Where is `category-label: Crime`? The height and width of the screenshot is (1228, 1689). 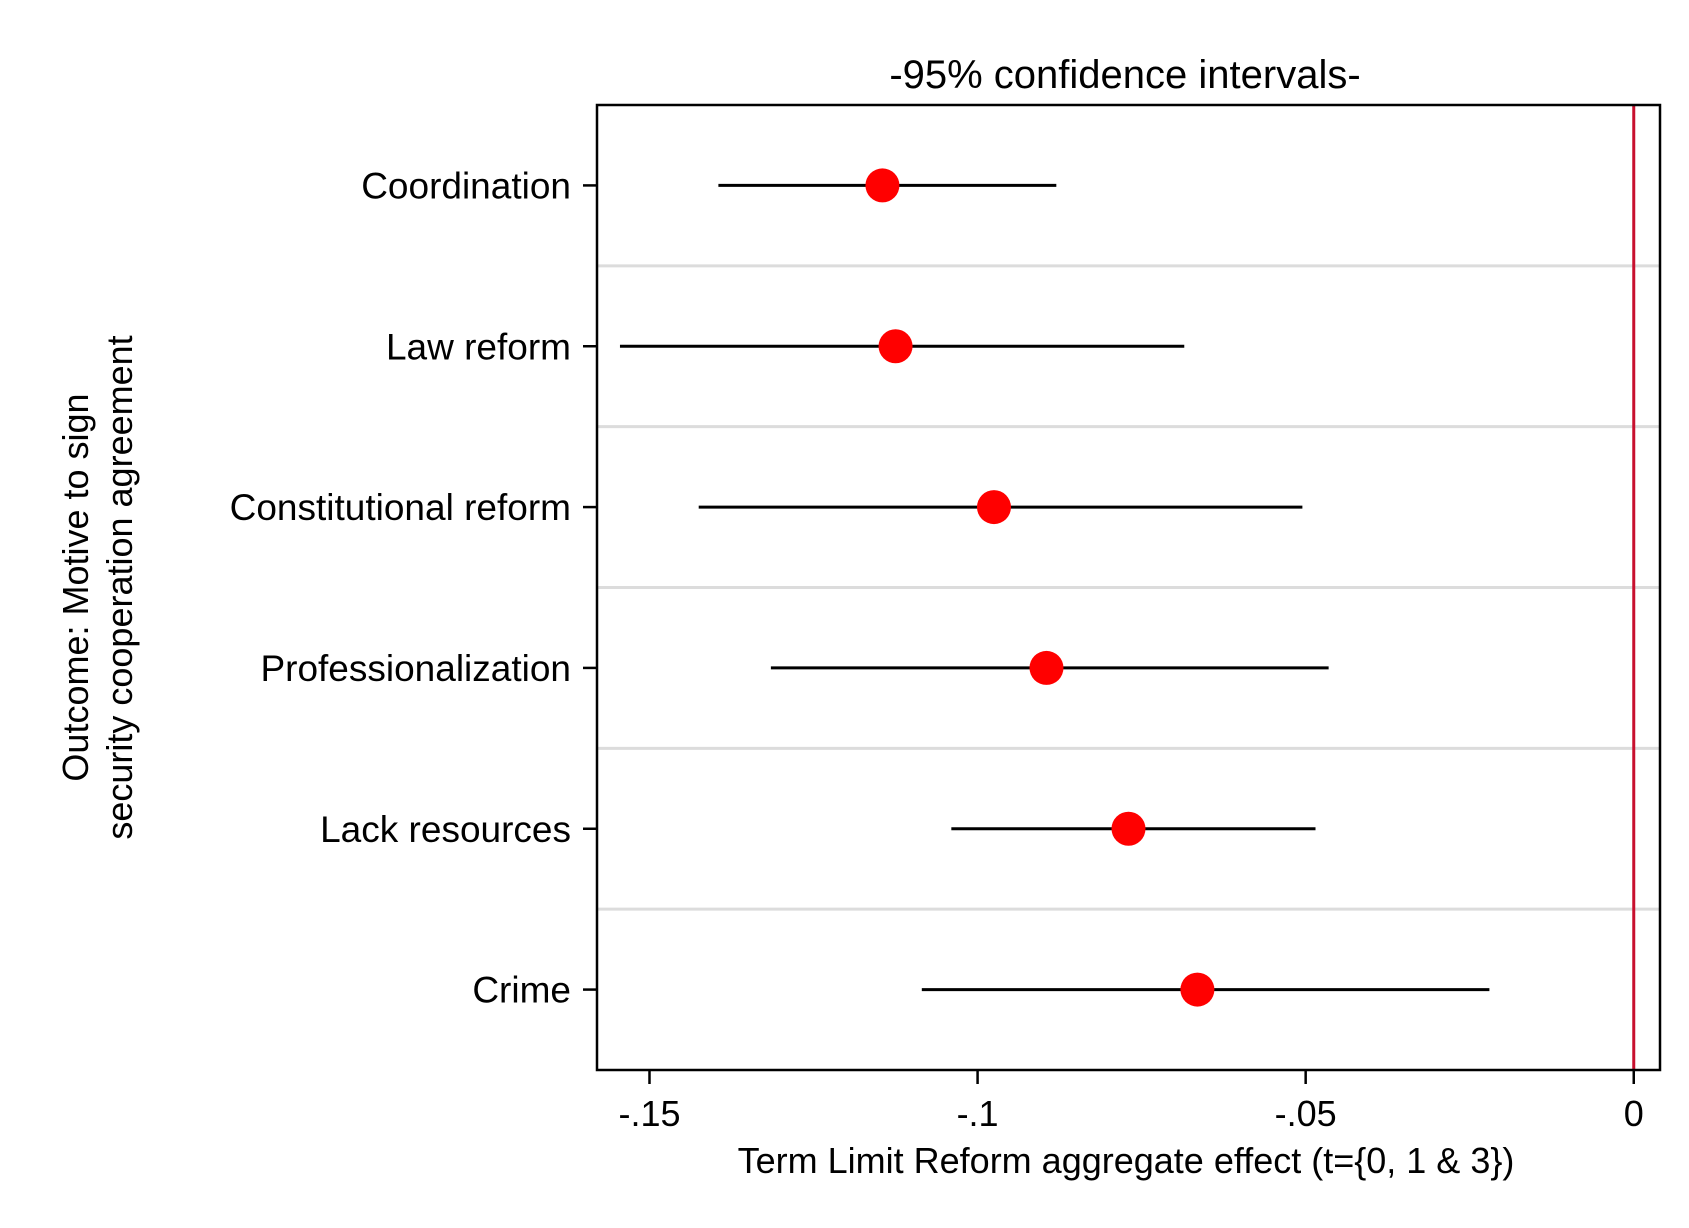
category-label: Crime is located at coordinates (521, 990).